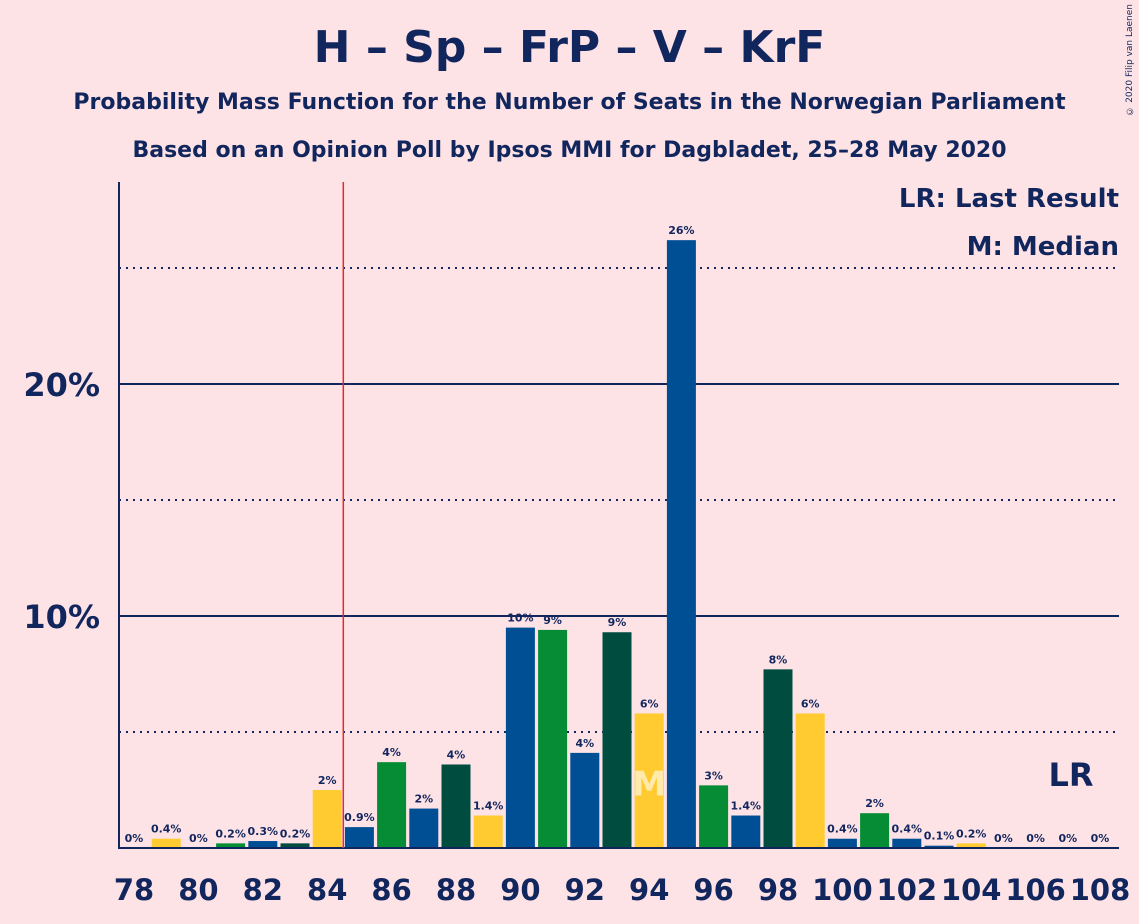 The image size is (1139, 924). Describe the element at coordinates (1003, 838) in the screenshot. I see `data-label-seat-105: 0%` at that location.